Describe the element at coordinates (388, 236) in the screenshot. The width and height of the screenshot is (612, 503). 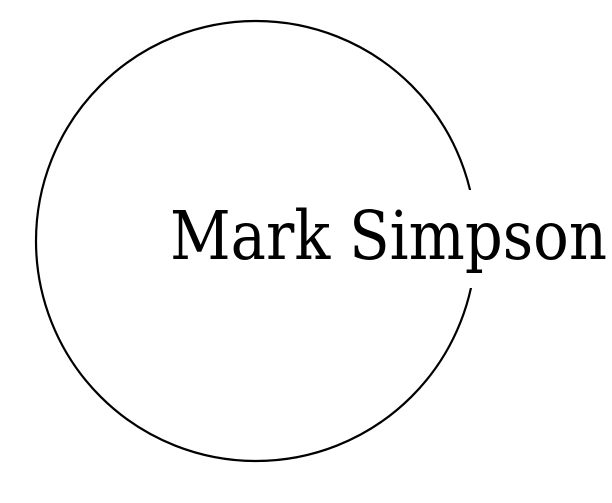
I see `logo-name-text: Mark Simpson` at that location.